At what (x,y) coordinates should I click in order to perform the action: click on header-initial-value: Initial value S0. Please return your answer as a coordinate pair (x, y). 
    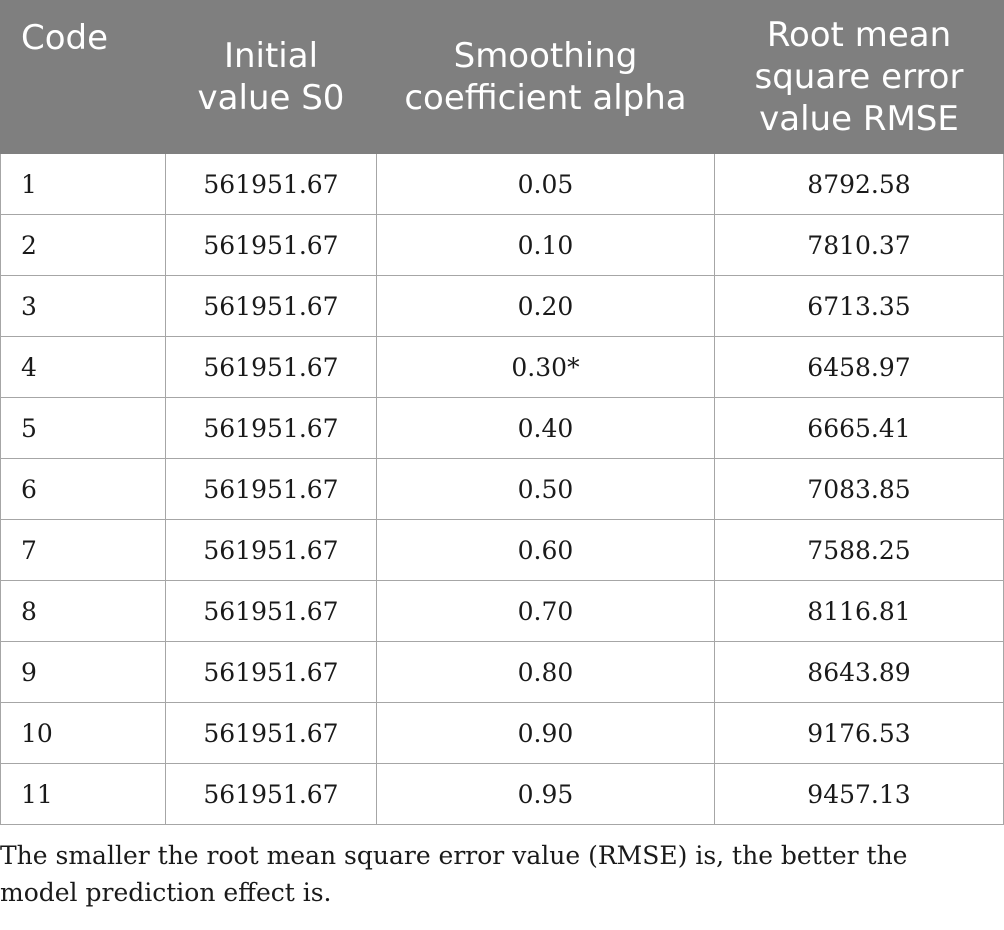
    Looking at the image, I should click on (271, 77).